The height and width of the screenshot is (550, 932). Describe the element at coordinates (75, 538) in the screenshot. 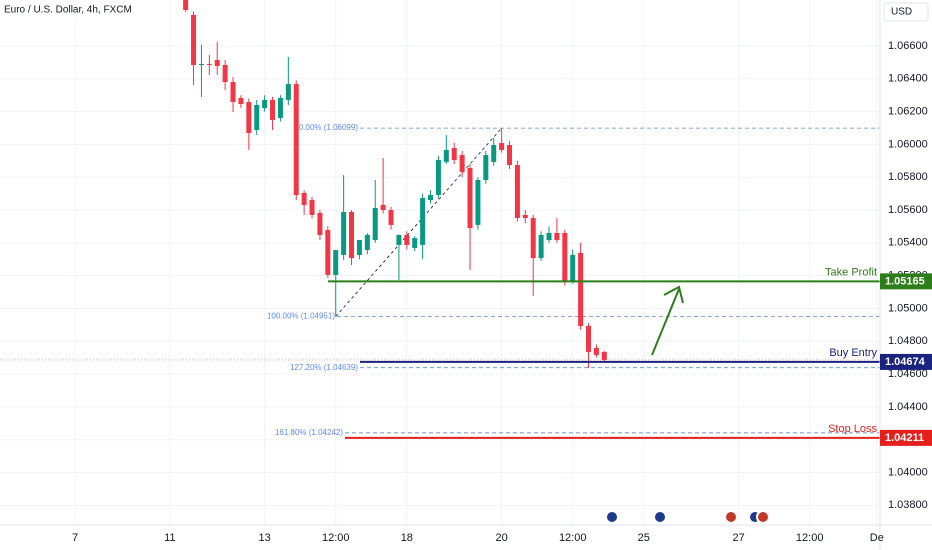

I see `x-tick-label: 7` at that location.